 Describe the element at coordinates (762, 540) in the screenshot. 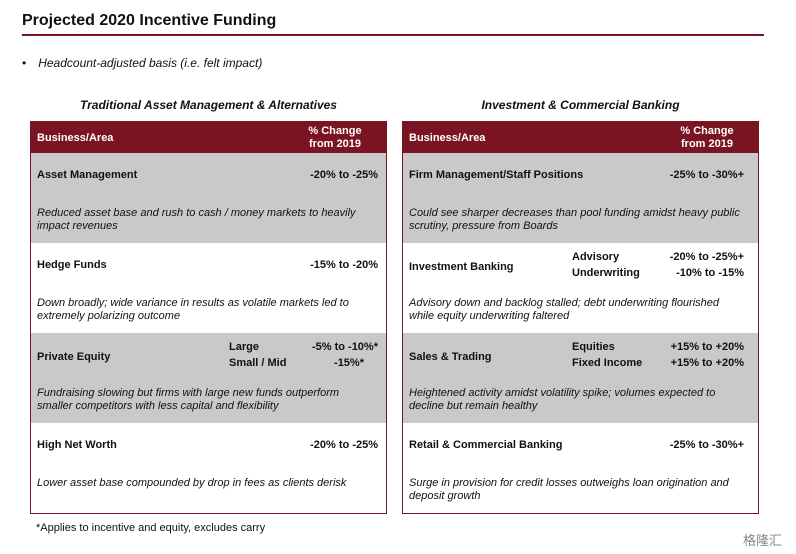

I see `watermark: 格隆汇` at that location.